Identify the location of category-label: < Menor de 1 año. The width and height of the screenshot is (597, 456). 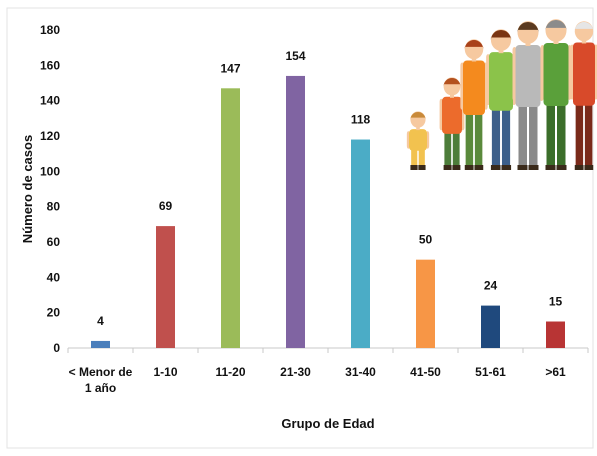
(101, 380).